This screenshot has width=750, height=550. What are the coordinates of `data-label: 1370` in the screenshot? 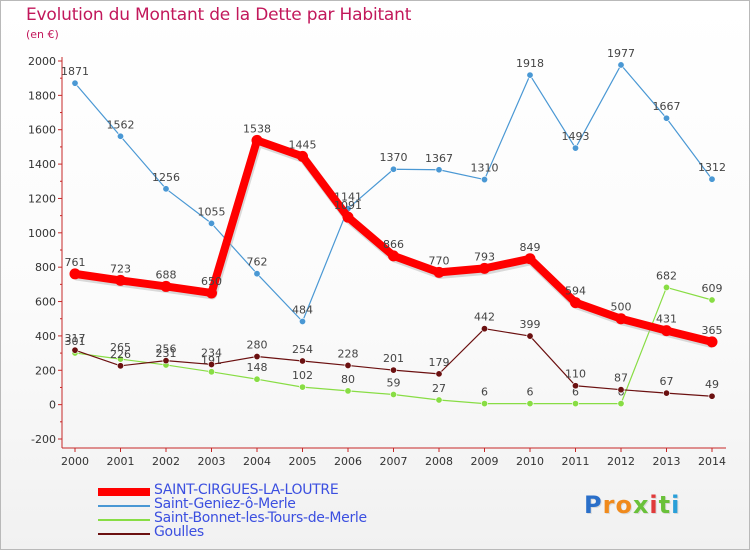 It's located at (394, 157).